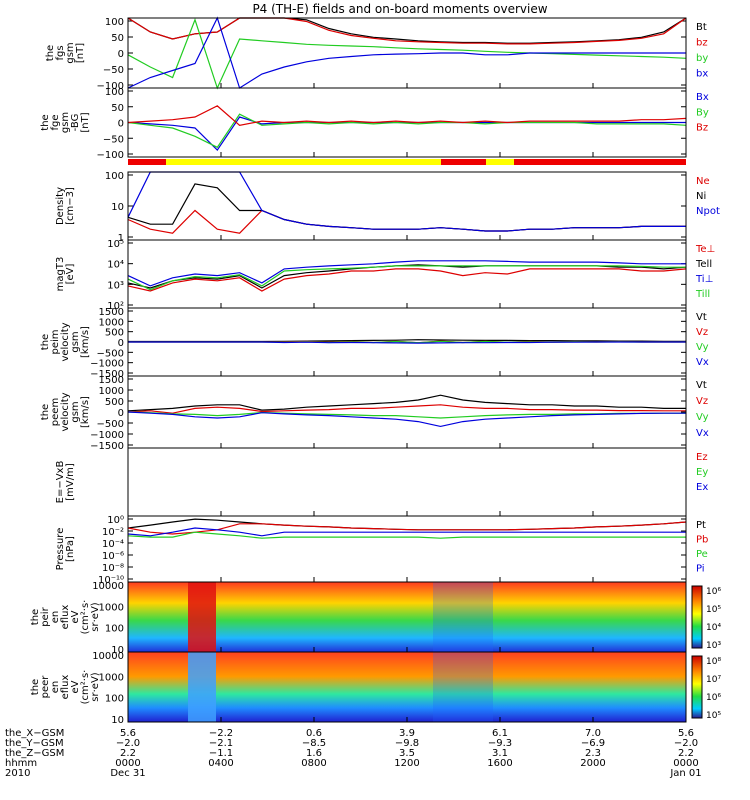 This screenshot has height=800, width=750. What do you see at coordinates (685, 773) in the screenshot?
I see `x-axis-value: Jan 01` at bounding box center [685, 773].